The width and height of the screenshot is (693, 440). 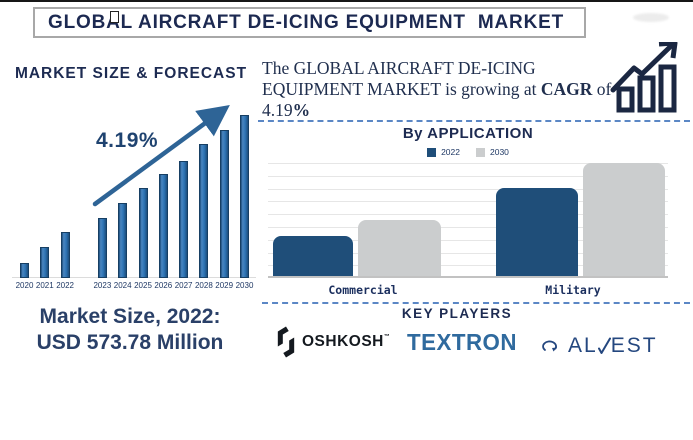 I want to click on stray-glyph-artifact, so click(x=114, y=17).